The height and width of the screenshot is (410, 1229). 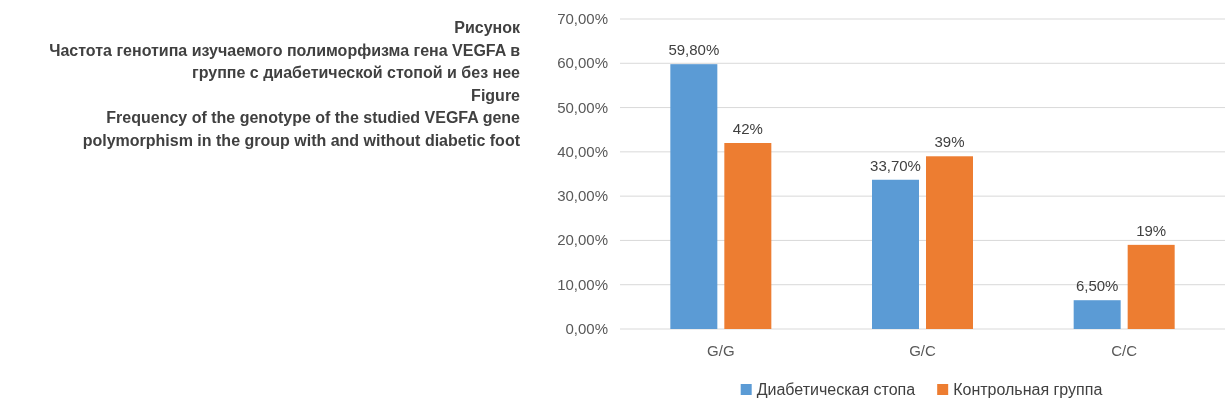 What do you see at coordinates (694, 50) in the screenshot?
I see `data-label: 59,80%` at bounding box center [694, 50].